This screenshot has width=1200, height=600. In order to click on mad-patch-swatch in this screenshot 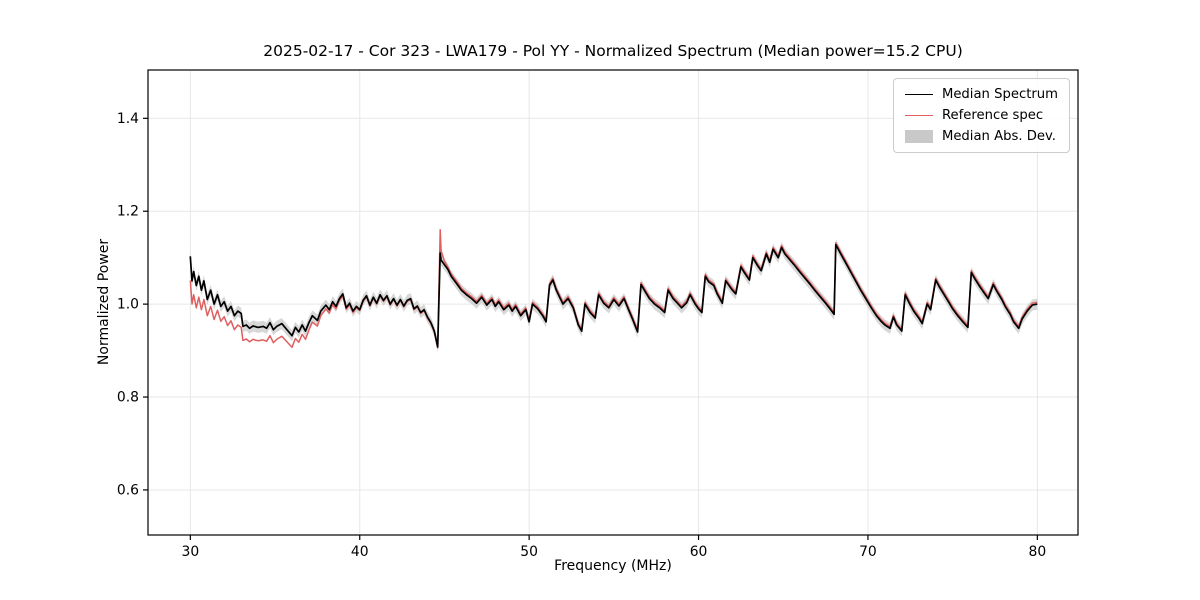, I will do `click(918, 136)`.